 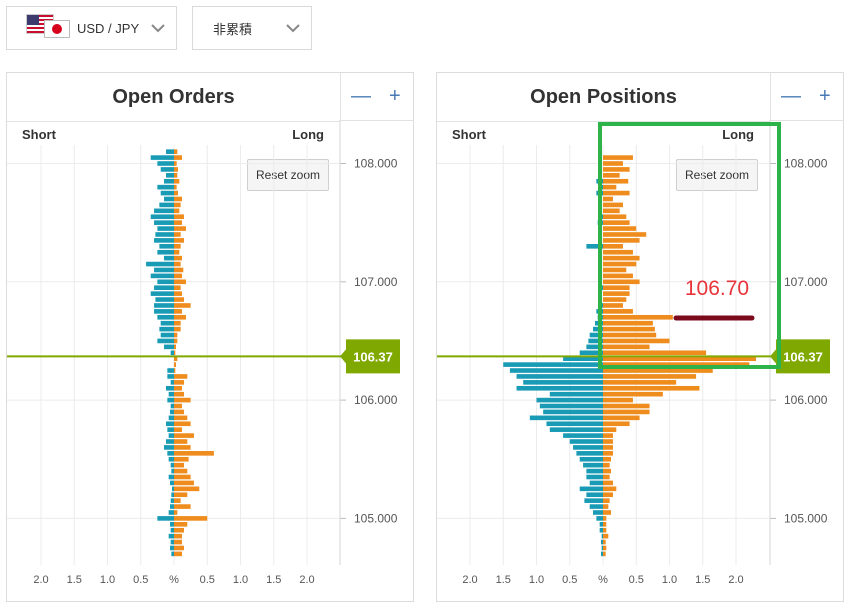 I want to click on mode-select: 非累積, so click(x=252, y=28).